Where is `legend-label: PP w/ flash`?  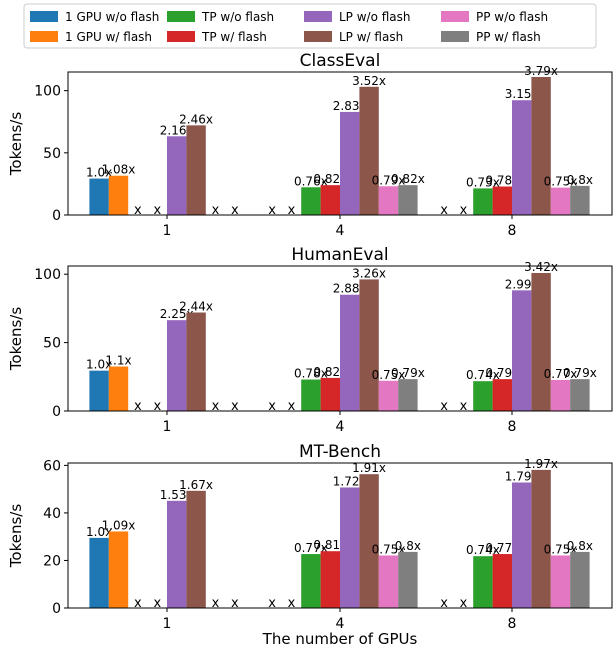 legend-label: PP w/ flash is located at coordinates (508, 37).